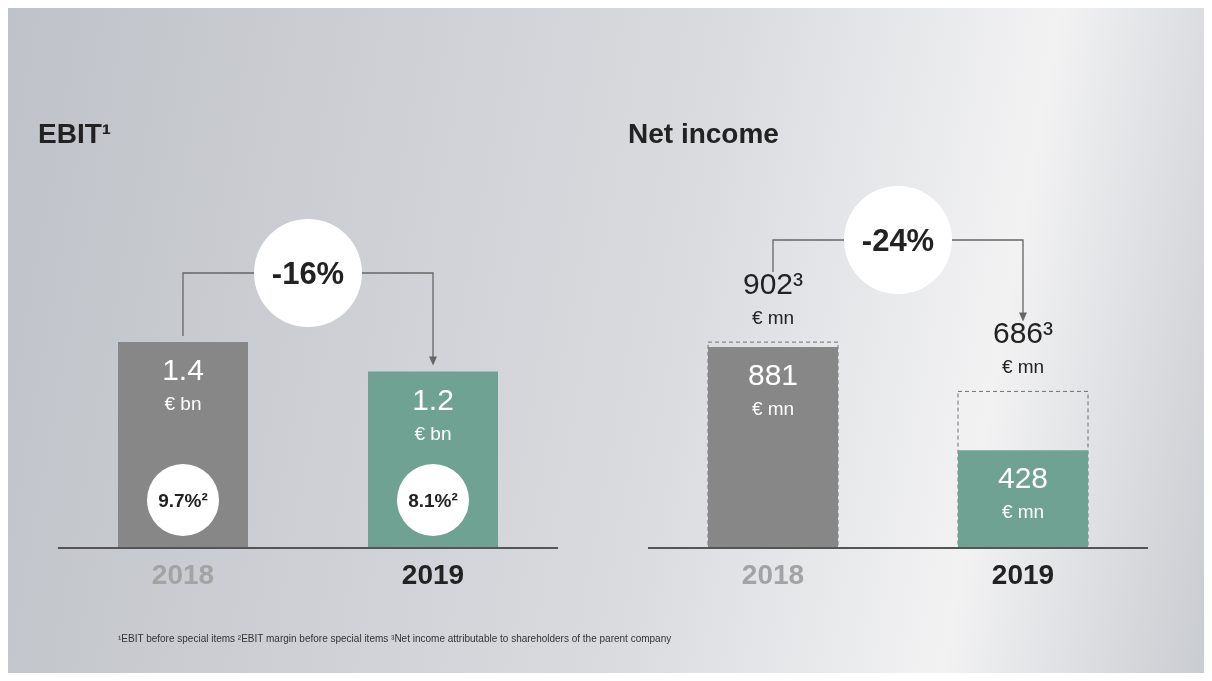  I want to click on annotation: 9.7%², so click(183, 500).